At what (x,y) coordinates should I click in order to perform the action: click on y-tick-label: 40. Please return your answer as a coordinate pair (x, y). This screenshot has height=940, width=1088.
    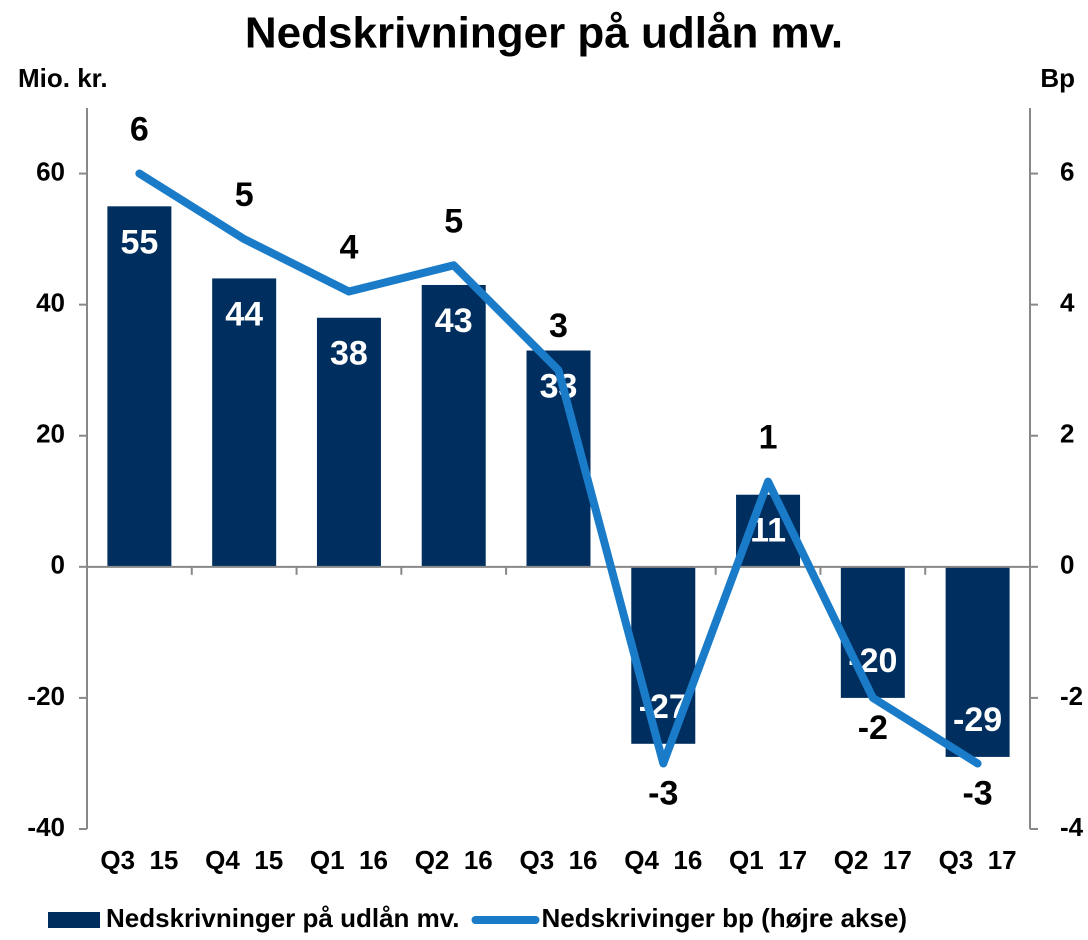
    Looking at the image, I should click on (50, 303).